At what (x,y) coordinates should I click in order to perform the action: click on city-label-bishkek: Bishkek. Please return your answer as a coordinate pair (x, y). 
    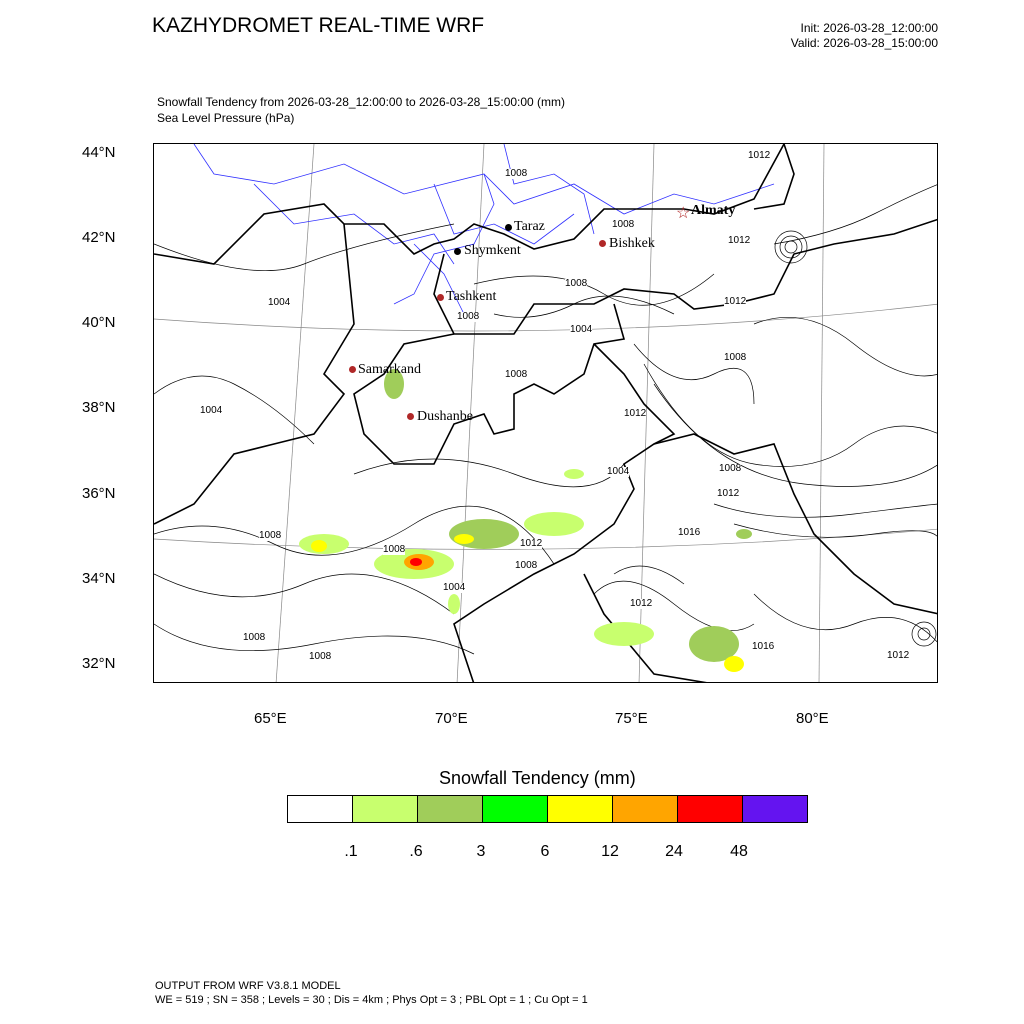
    Looking at the image, I should click on (632, 243).